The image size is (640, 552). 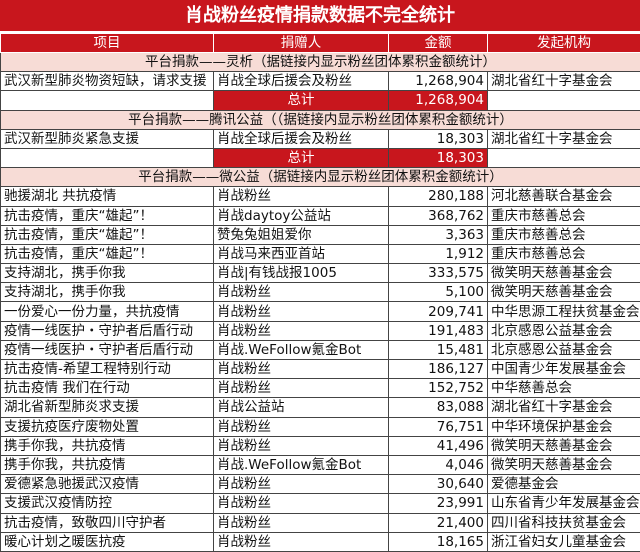 What do you see at coordinates (107, 388) in the screenshot?
I see `project-cell: 抗击疫情 我们在行动` at bounding box center [107, 388].